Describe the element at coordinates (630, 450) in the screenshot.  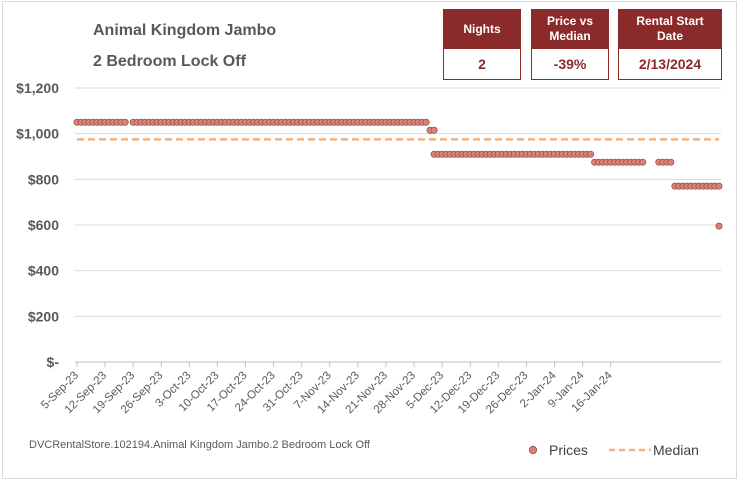
I see `legend-median-marker` at that location.